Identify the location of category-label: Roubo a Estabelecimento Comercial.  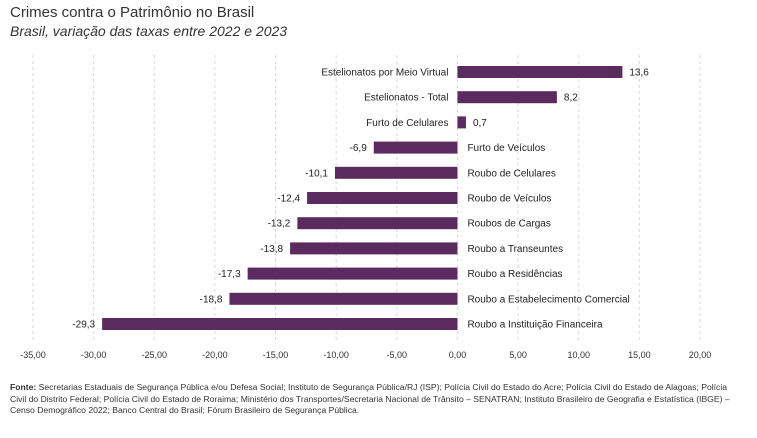
(548, 299).